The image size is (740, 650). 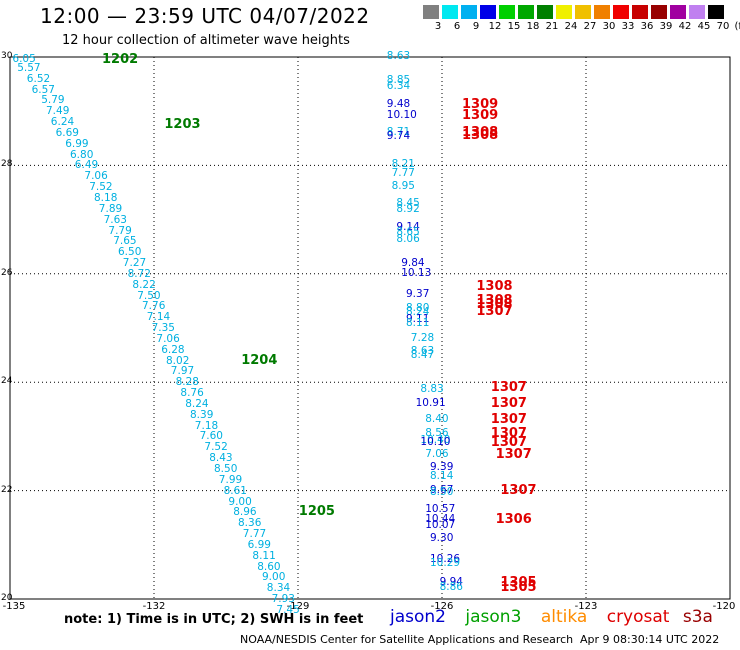 What do you see at coordinates (590, 26) in the screenshot?
I see `colorbar-label: 27` at bounding box center [590, 26].